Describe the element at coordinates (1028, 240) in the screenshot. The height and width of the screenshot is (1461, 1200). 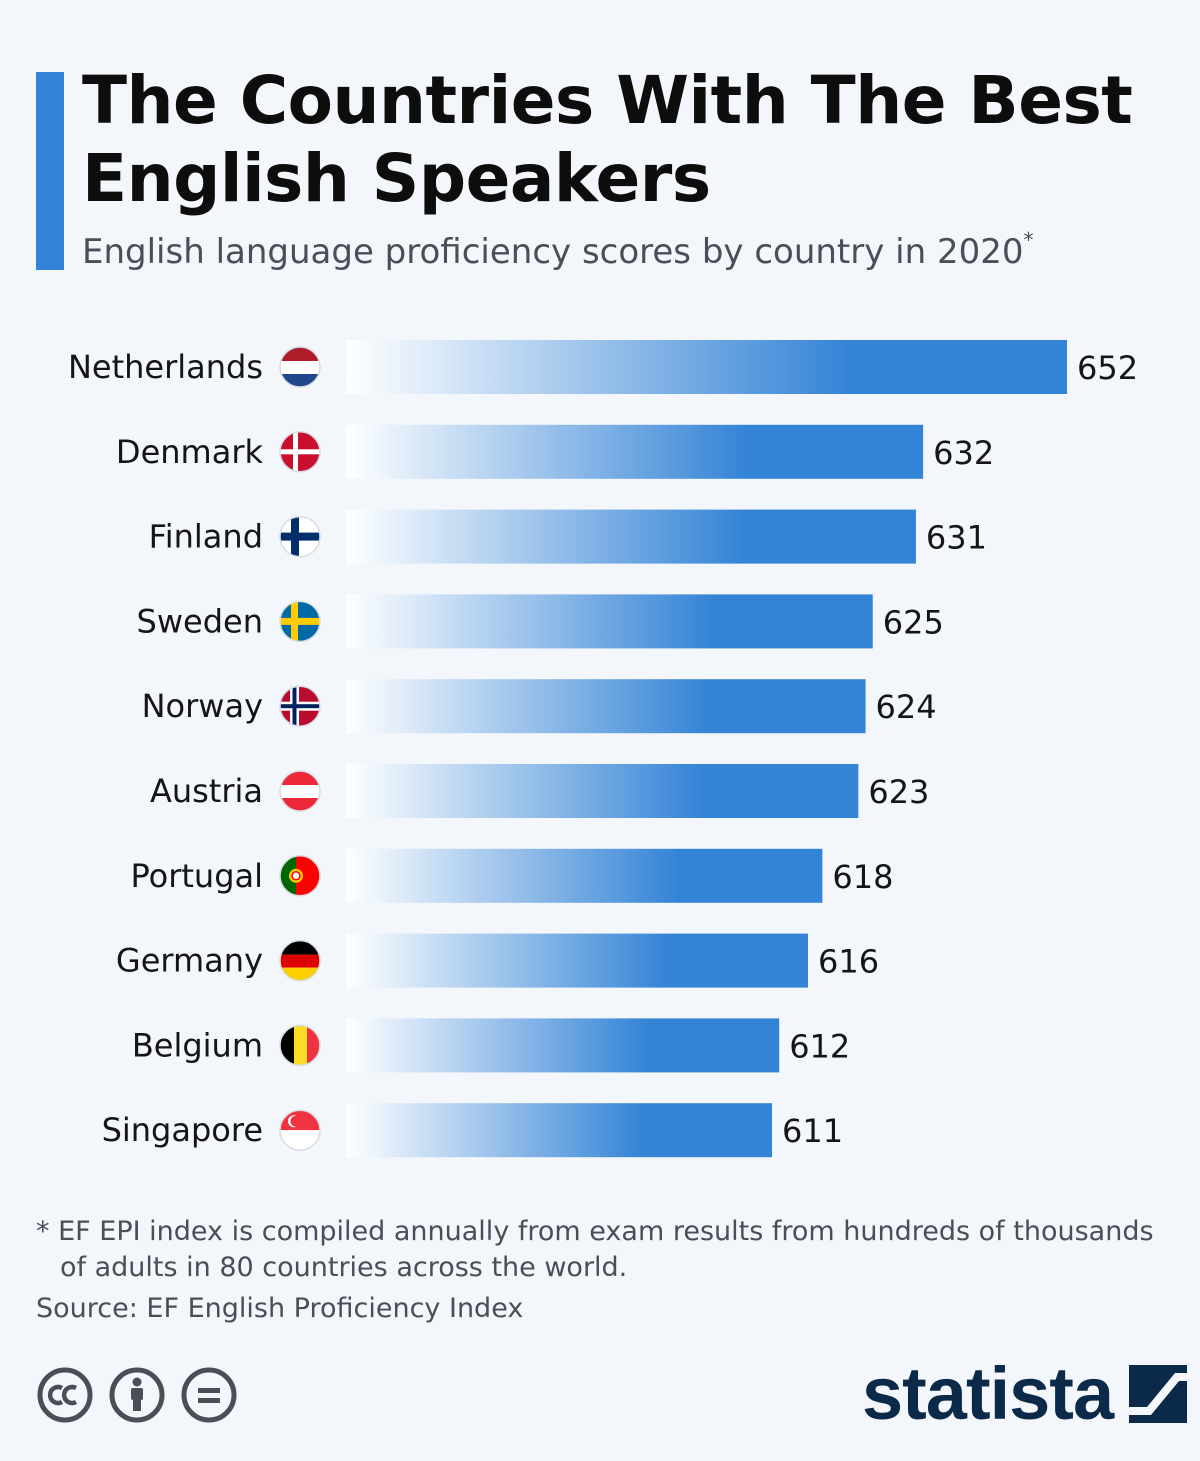
I see `subtitle-footnote-marker: *` at that location.